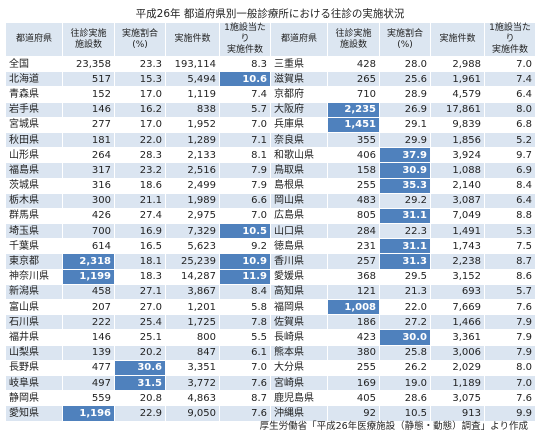 The image size is (540, 433). Describe the element at coordinates (405, 39) in the screenshot. I see `column-header: 実施割合 (%)` at that location.